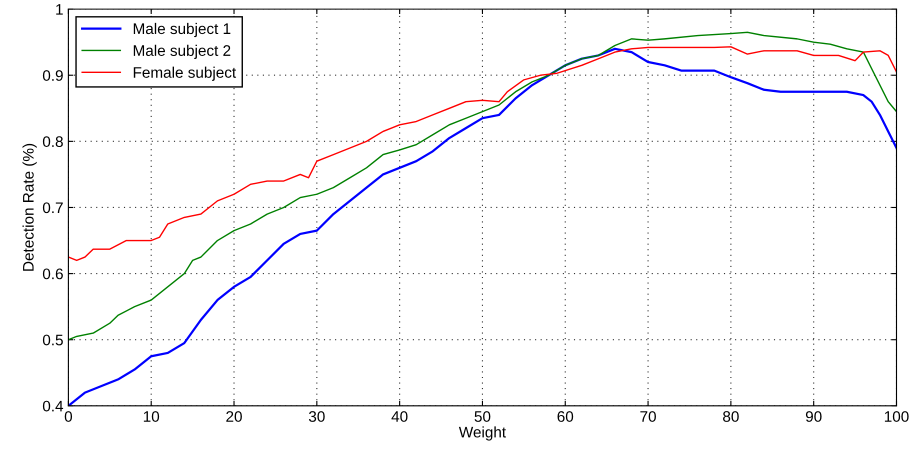  What do you see at coordinates (53, 406) in the screenshot?
I see `y-tick-label: 0.4` at bounding box center [53, 406].